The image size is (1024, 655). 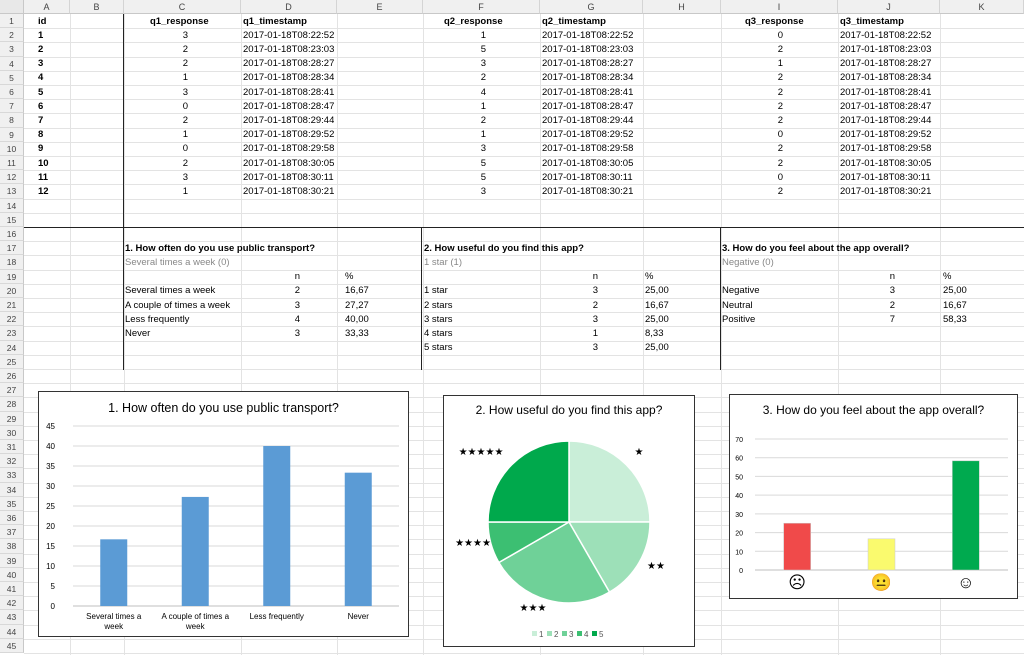 I want to click on cell-id: 1, so click(x=41, y=35).